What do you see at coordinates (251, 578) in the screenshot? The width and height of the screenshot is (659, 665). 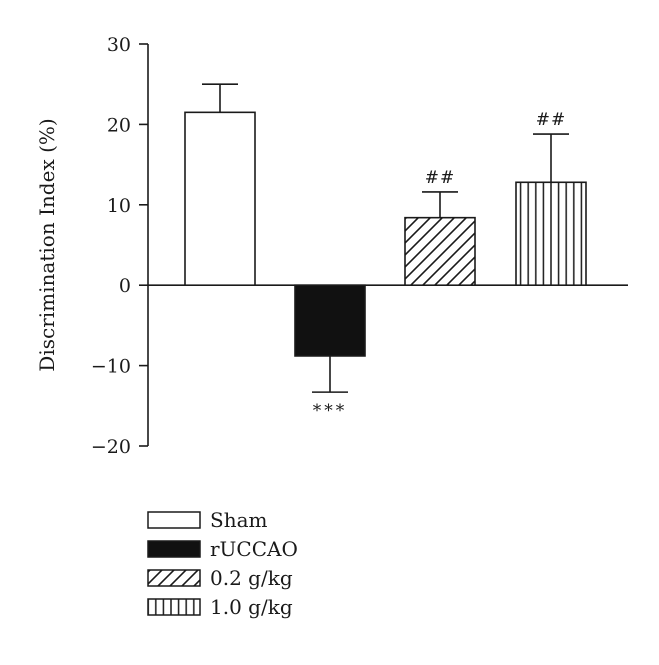 I see `legend-label-0-2-g-kg: 0.2 g/kg` at bounding box center [251, 578].